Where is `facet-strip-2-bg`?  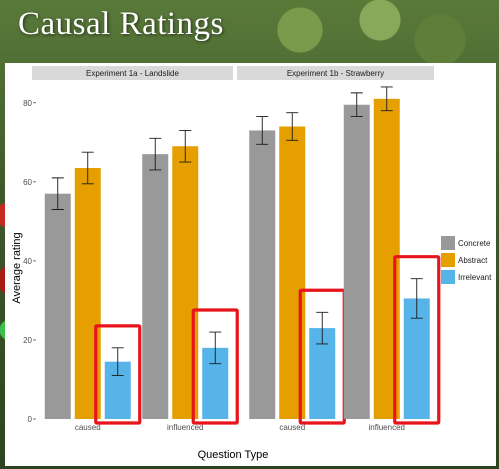
facet-strip-2-bg is located at coordinates (335, 73).